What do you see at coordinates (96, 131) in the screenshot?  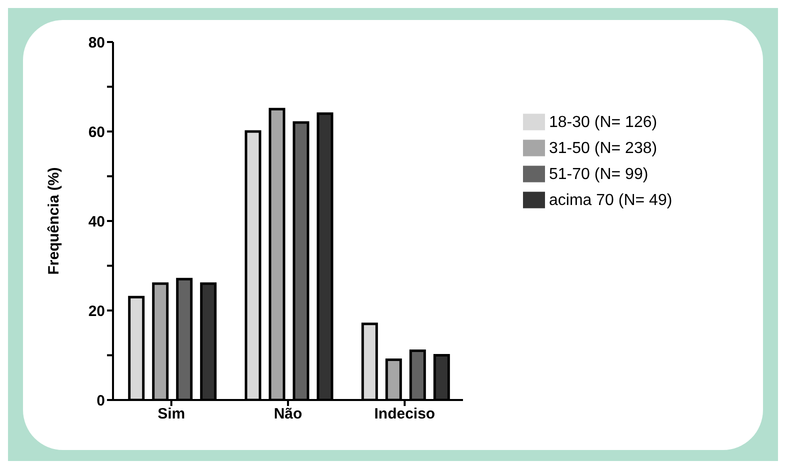 I see `y-tick-label: 60` at bounding box center [96, 131].